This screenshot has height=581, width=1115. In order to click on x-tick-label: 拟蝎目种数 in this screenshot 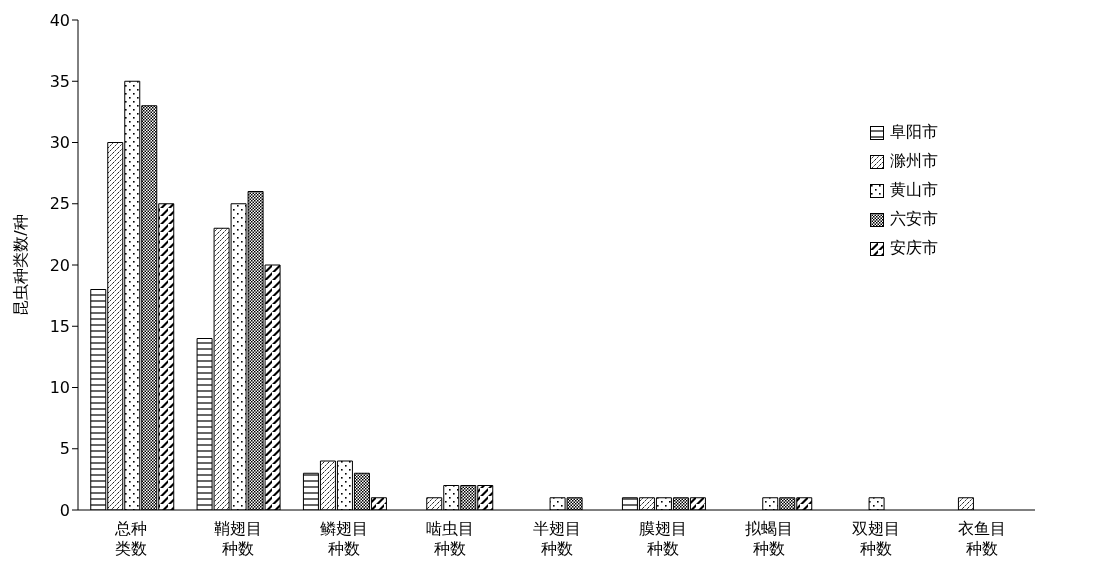, I will do `click(769, 538)`.